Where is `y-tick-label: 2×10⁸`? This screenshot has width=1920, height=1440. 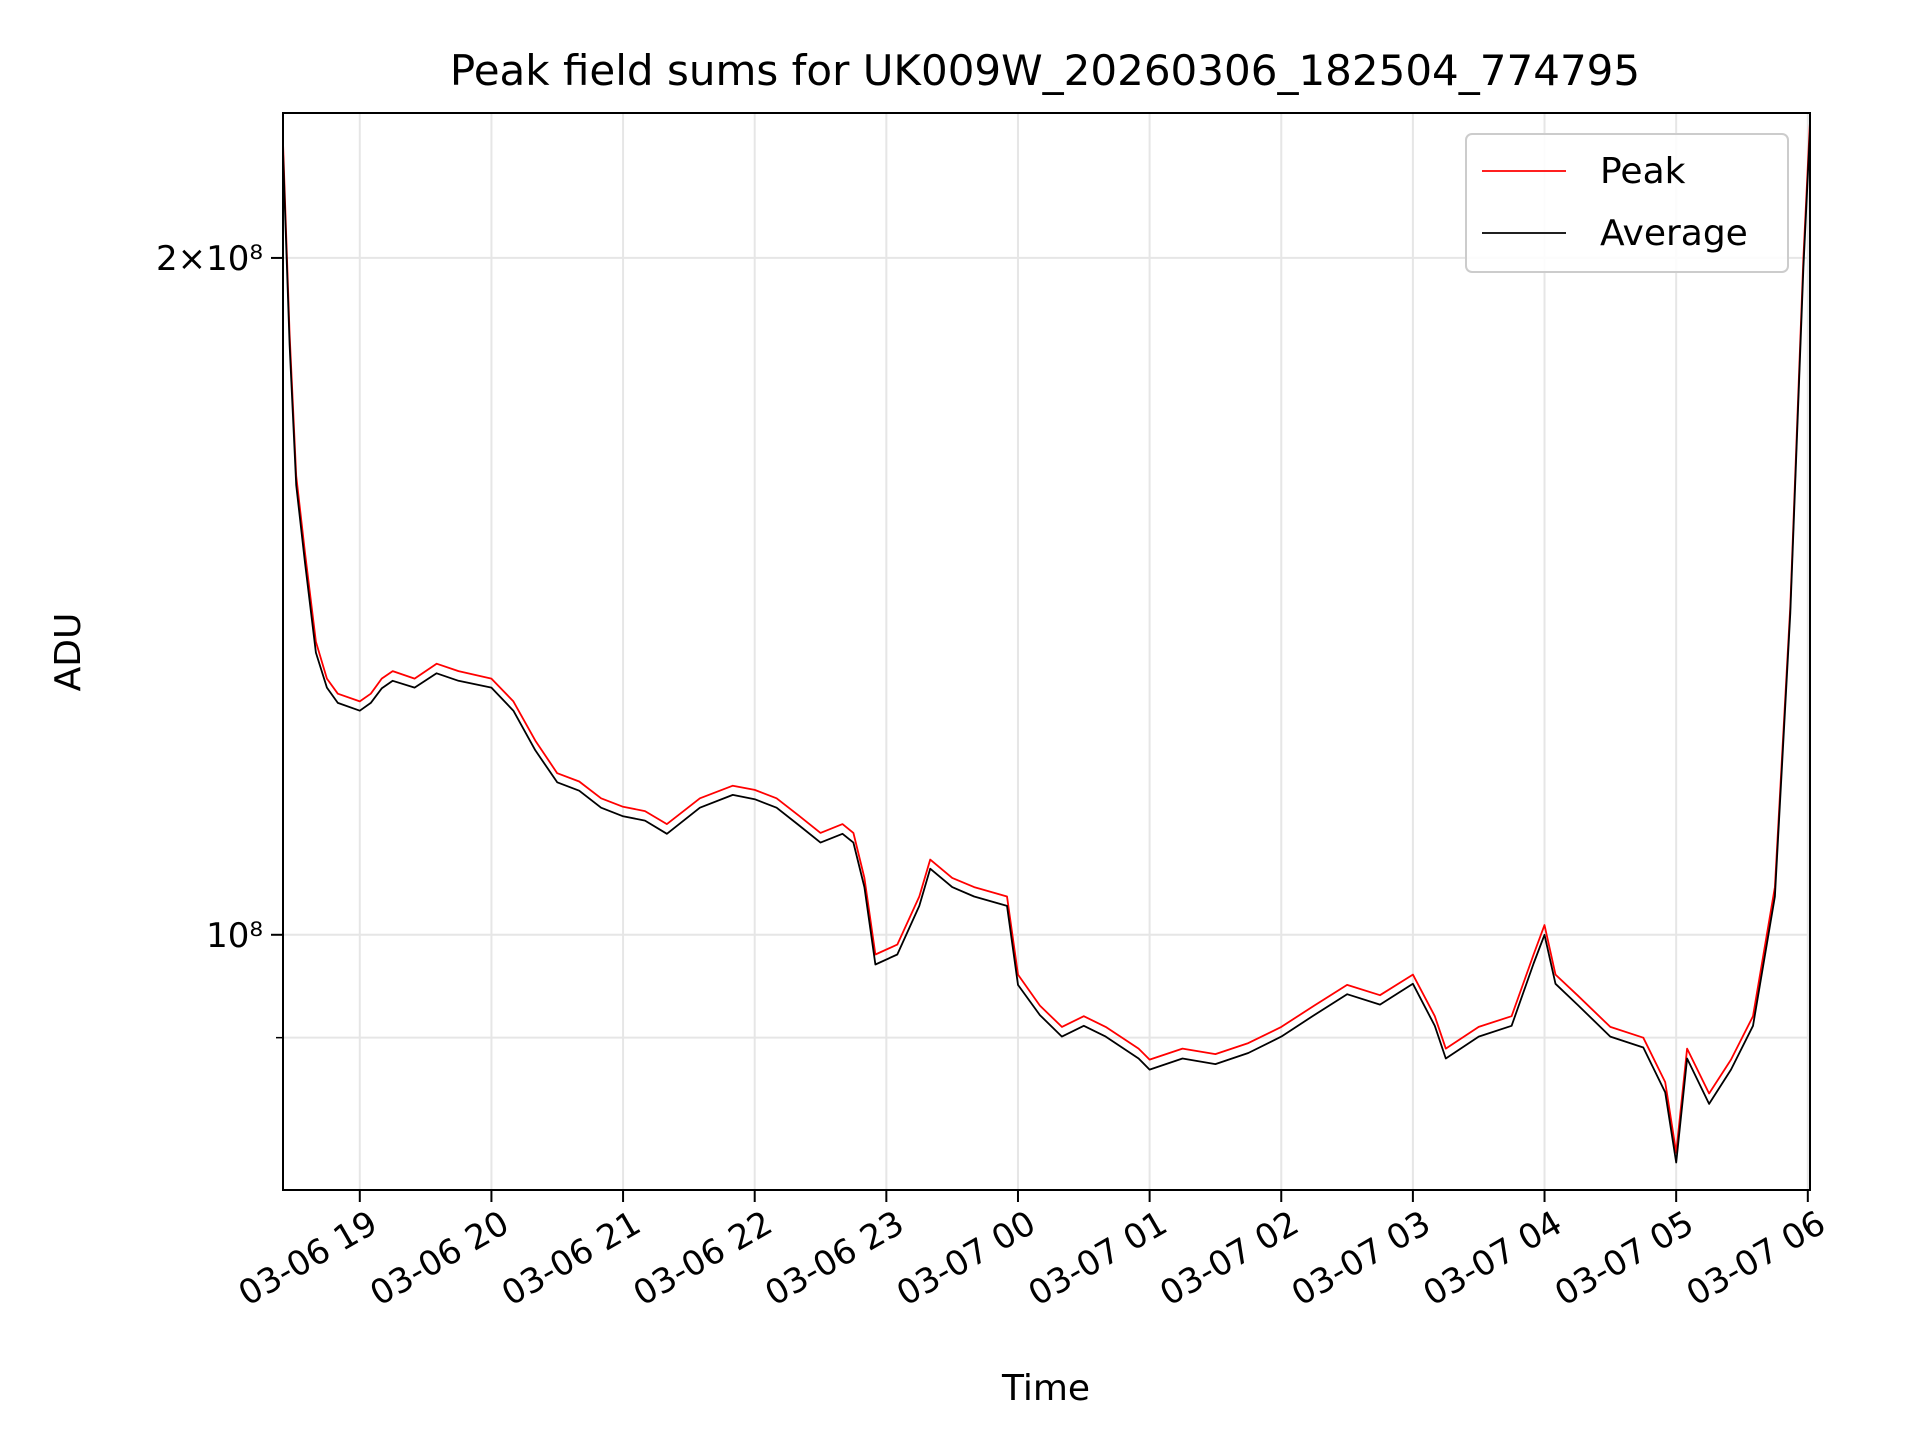
y-tick-label: 2×10⁸ is located at coordinates (209, 259).